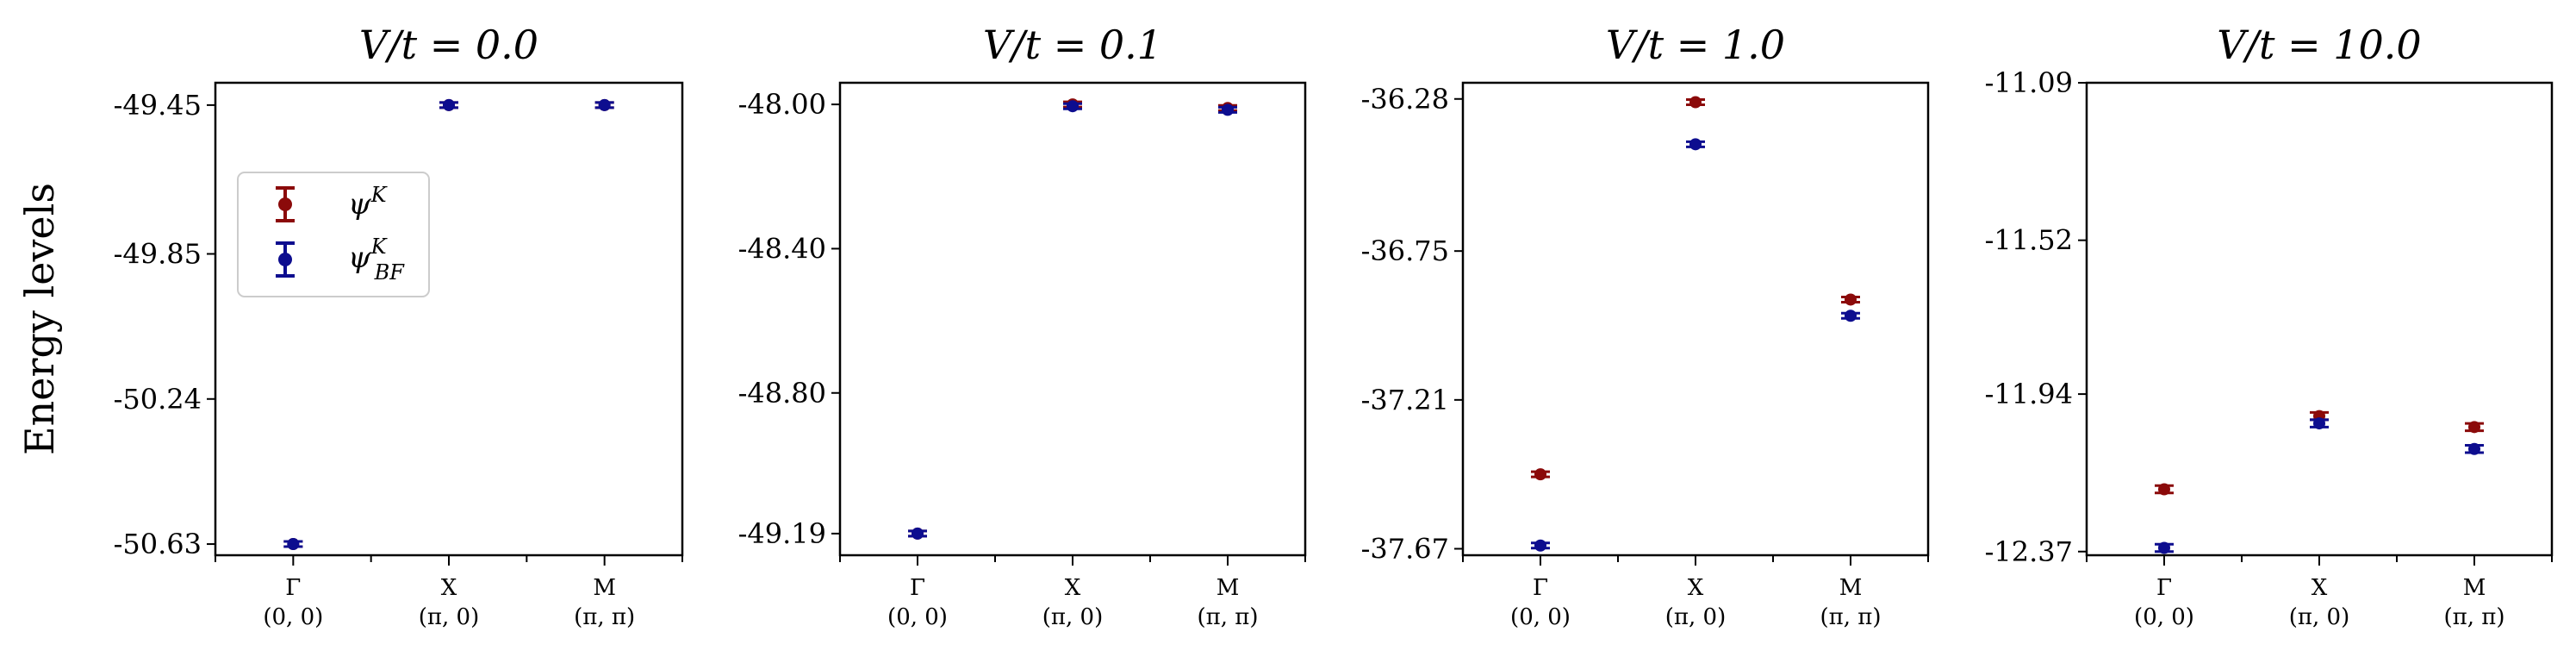 This screenshot has height=663, width=2576. Describe the element at coordinates (333, 203) in the screenshot. I see `legend-entry-psi-k: ψK` at that location.